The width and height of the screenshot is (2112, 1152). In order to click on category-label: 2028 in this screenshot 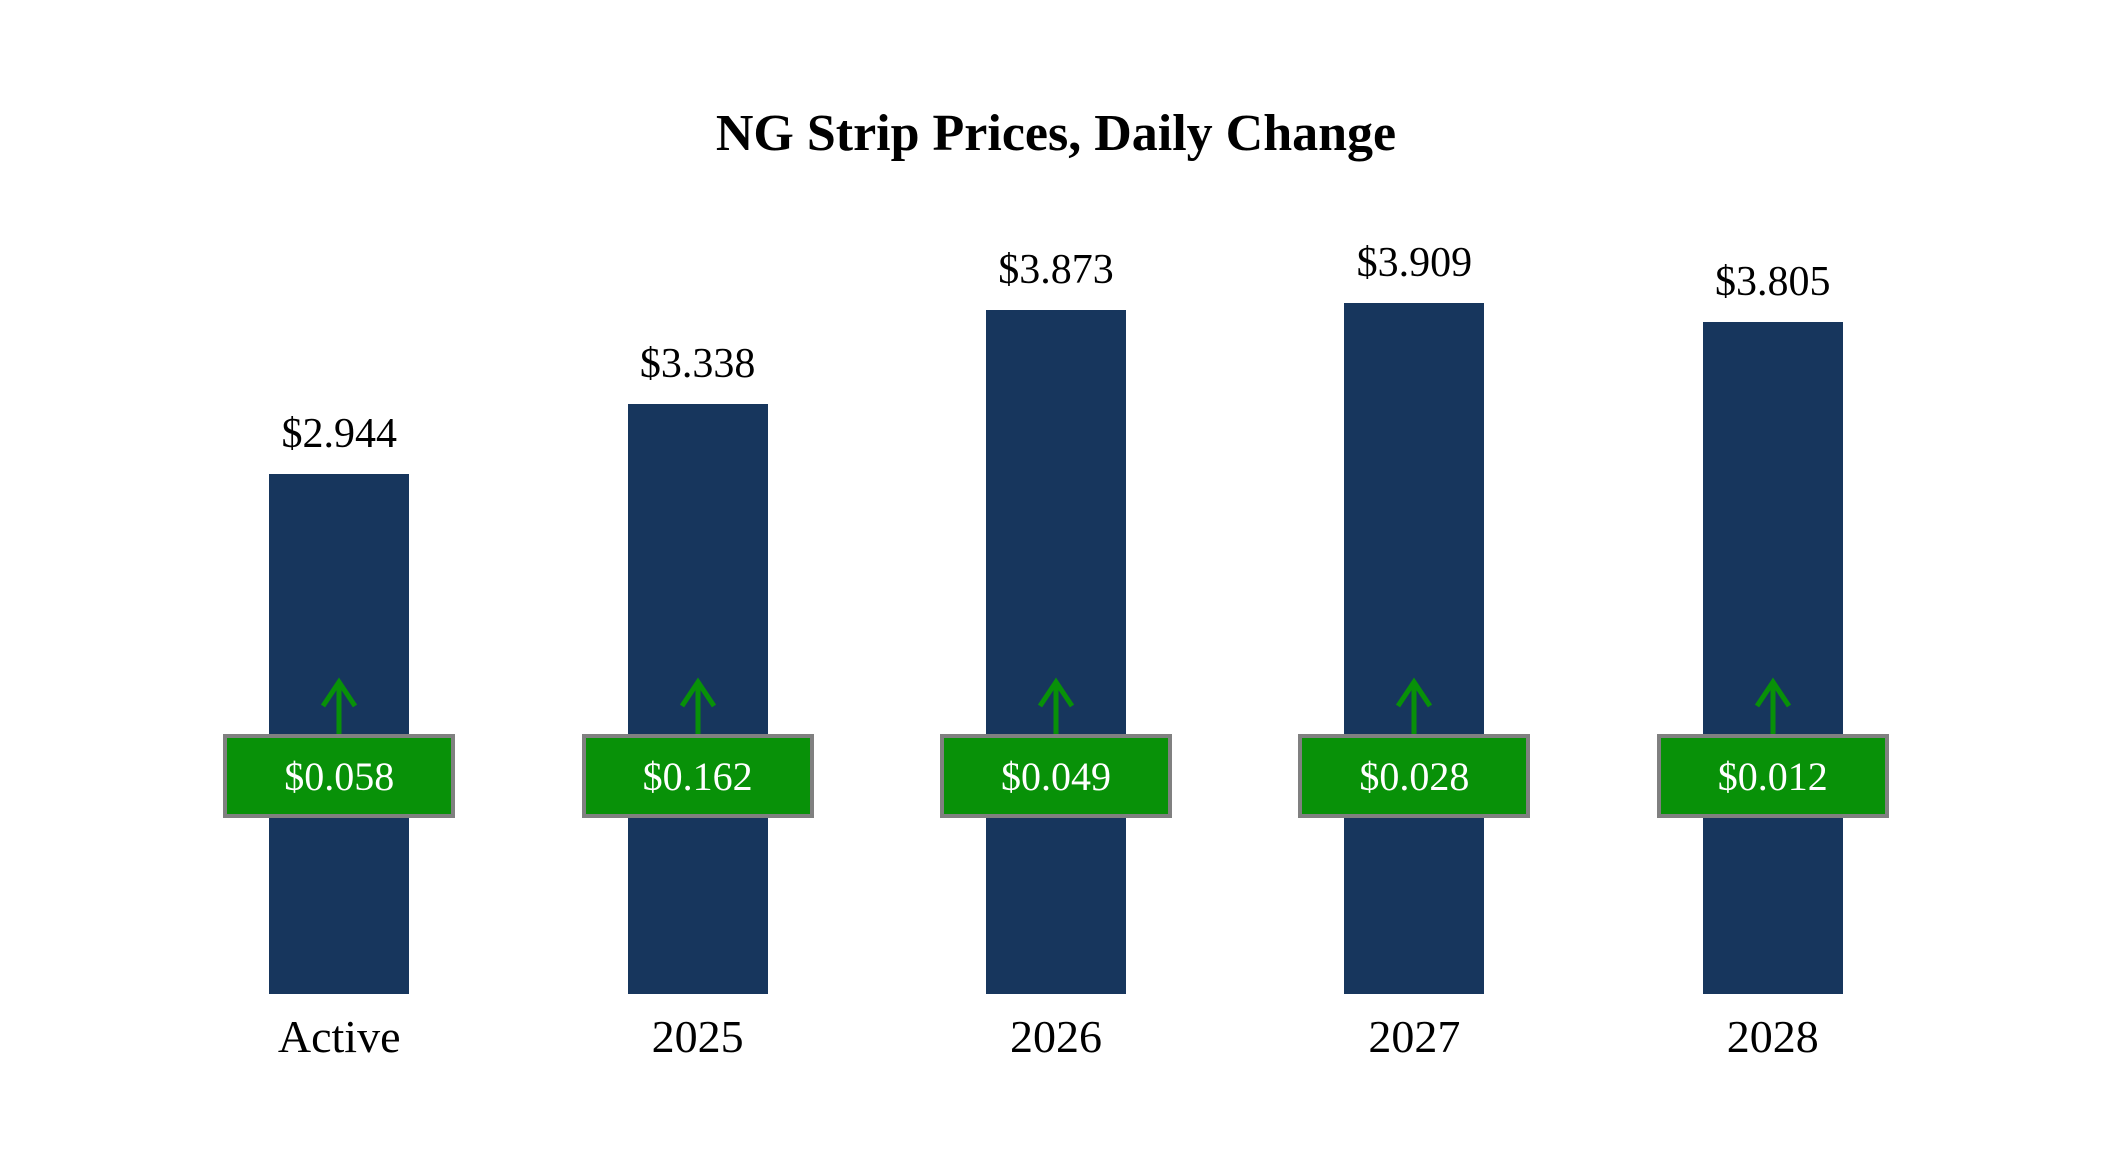, I will do `click(1772, 1036)`.